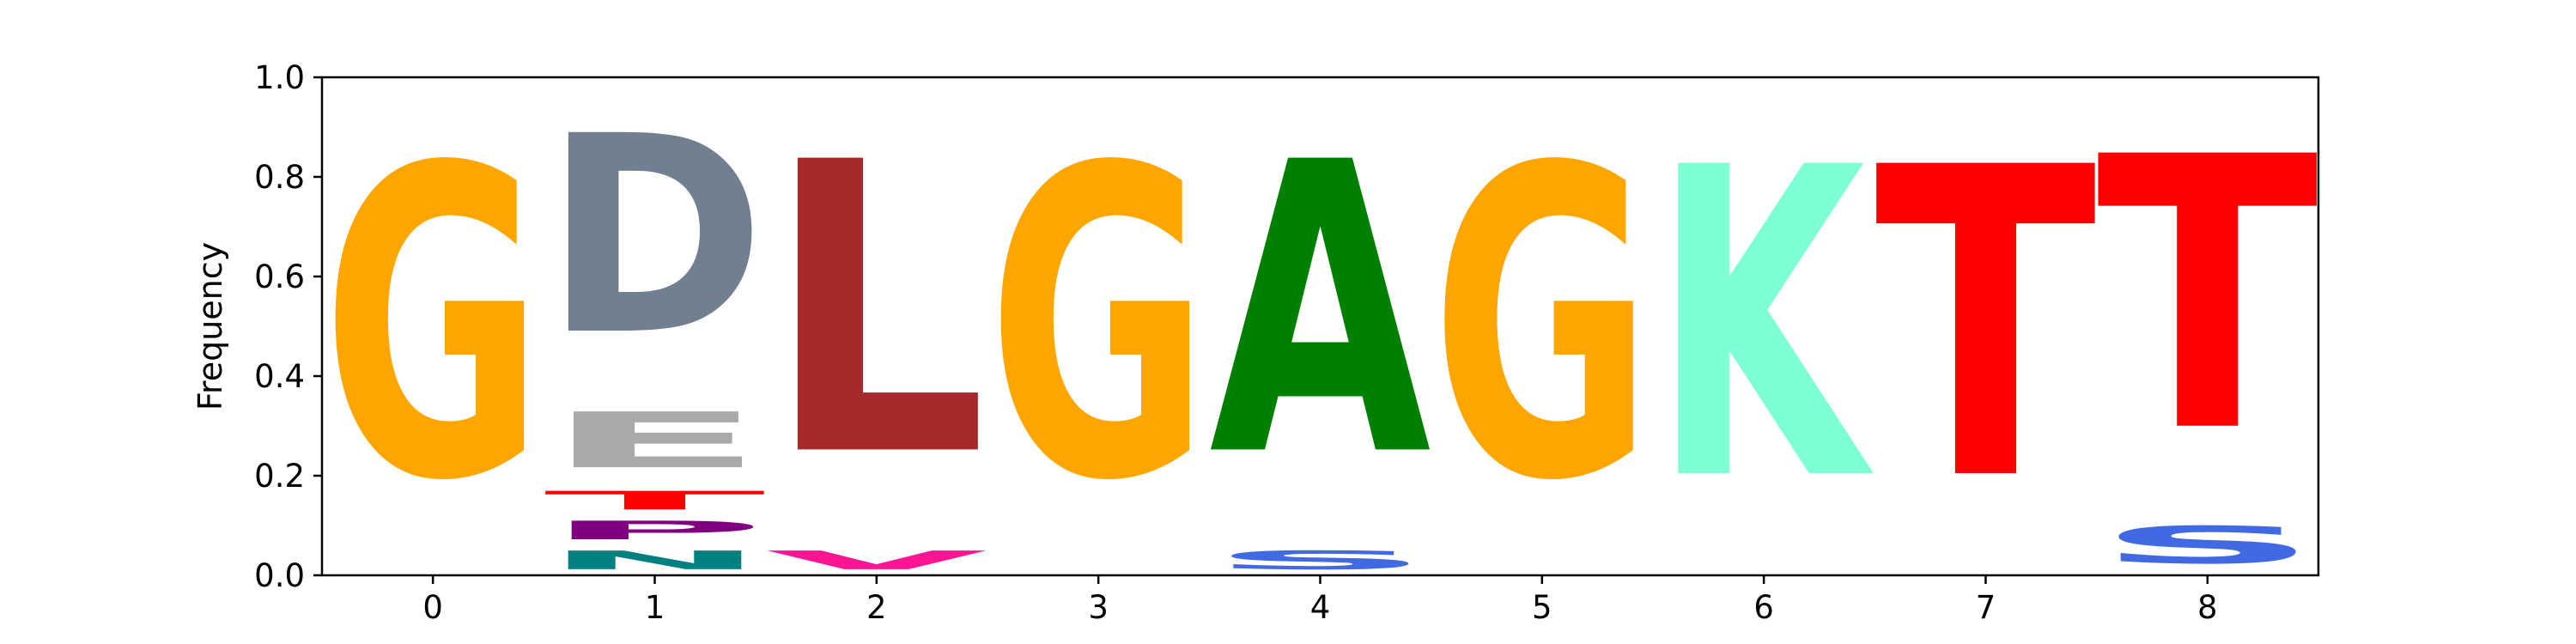 This screenshot has height=644, width=2576. What do you see at coordinates (654, 560) in the screenshot?
I see `logo-letter-n-pos1: N` at bounding box center [654, 560].